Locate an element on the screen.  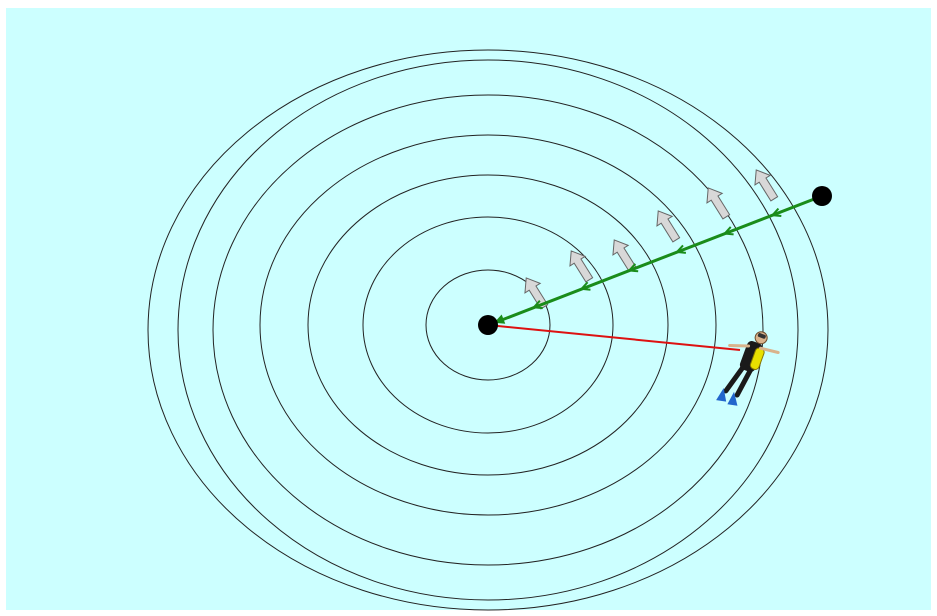
connector-lines is located at coordinates (655, 272).